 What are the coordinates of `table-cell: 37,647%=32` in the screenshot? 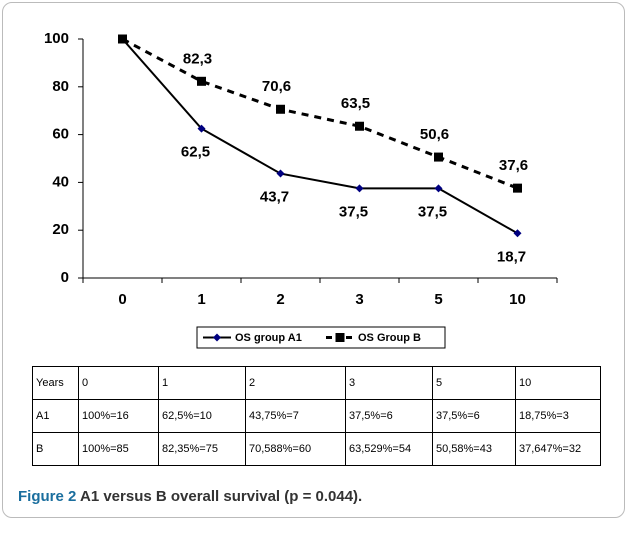 It's located at (558, 449).